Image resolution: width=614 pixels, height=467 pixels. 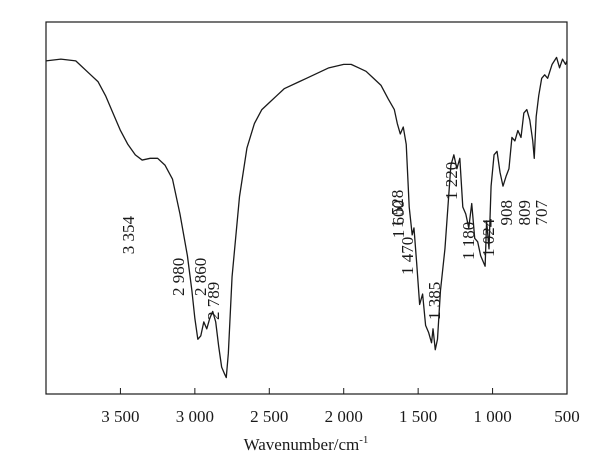 I want to click on peak-label: 3 354, so click(x=128, y=235).